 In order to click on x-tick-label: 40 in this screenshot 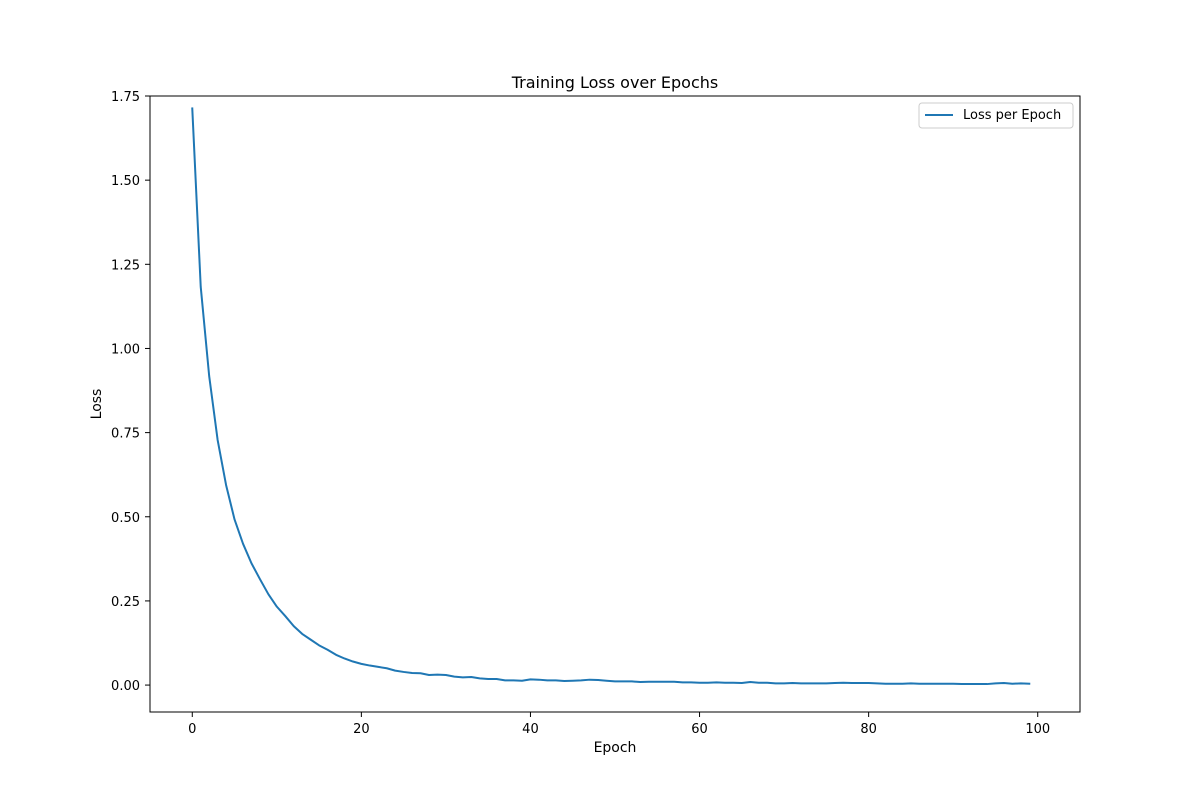, I will do `click(530, 729)`.